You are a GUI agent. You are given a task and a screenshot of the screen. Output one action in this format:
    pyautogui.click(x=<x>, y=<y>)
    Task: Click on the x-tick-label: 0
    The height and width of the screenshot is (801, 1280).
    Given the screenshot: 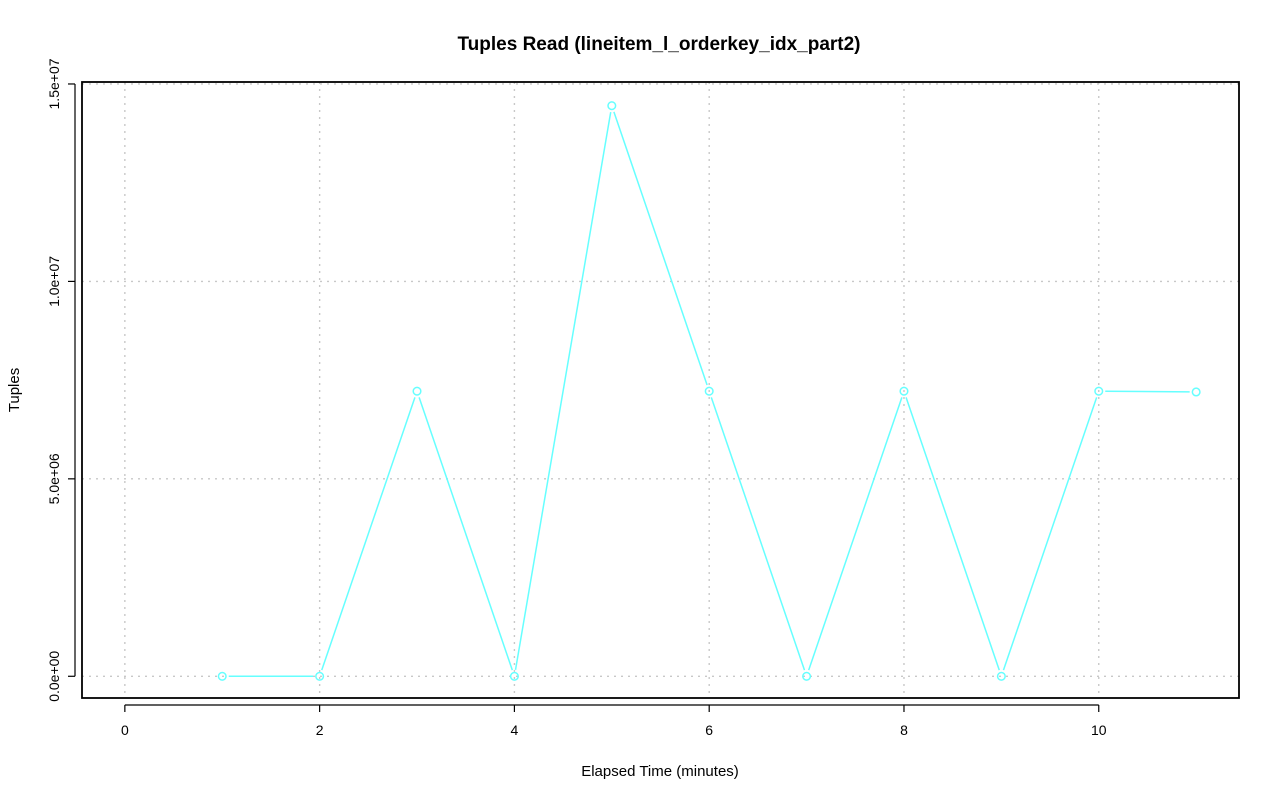 What is the action you would take?
    pyautogui.click(x=125, y=730)
    